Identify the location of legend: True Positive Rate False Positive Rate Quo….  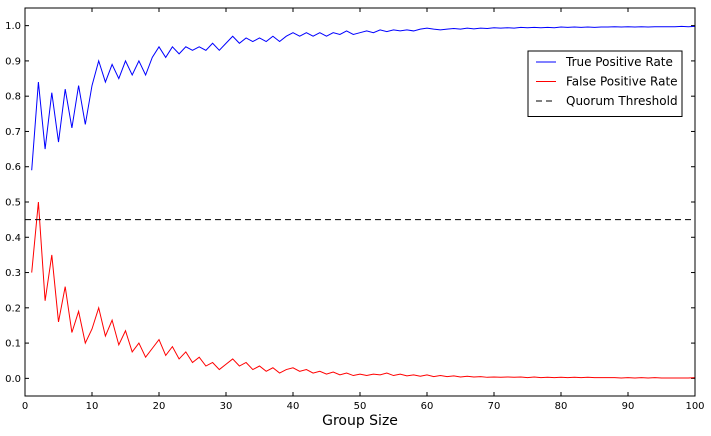
(605, 83).